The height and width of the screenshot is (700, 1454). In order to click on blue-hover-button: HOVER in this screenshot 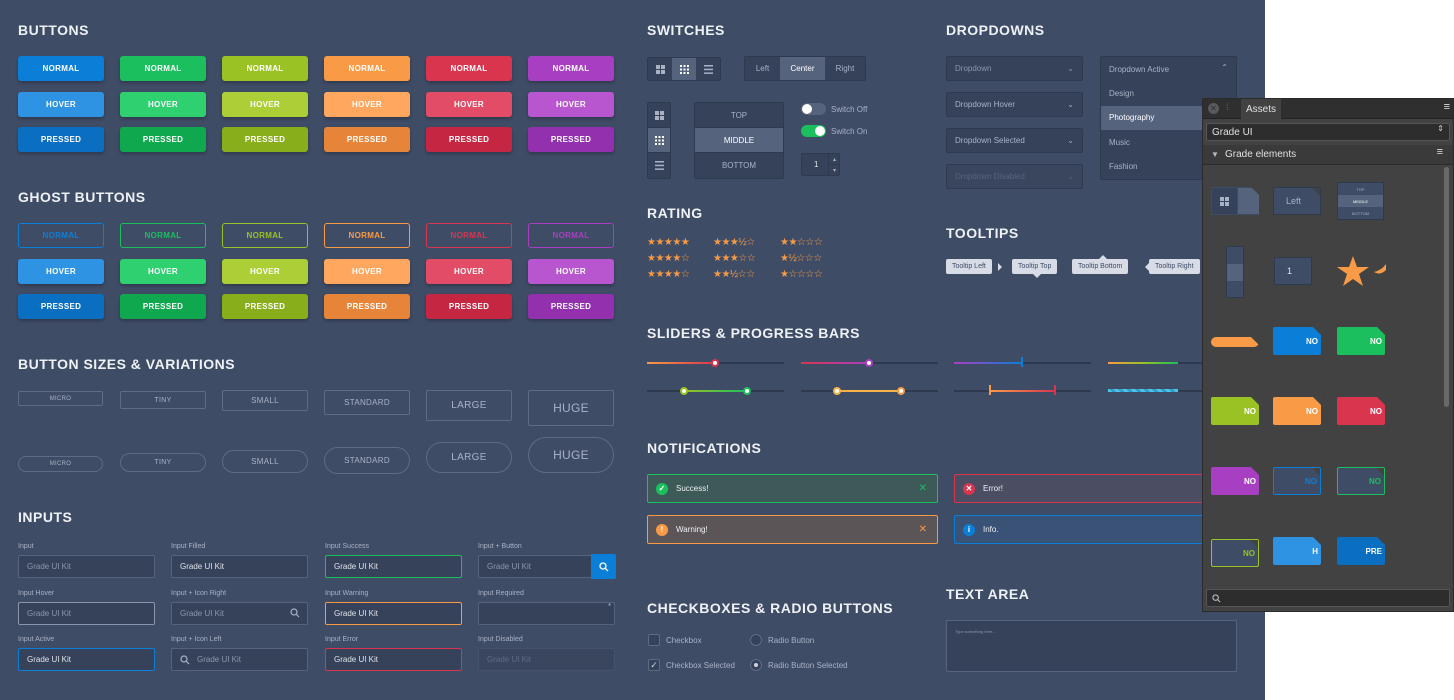, I will do `click(61, 104)`.